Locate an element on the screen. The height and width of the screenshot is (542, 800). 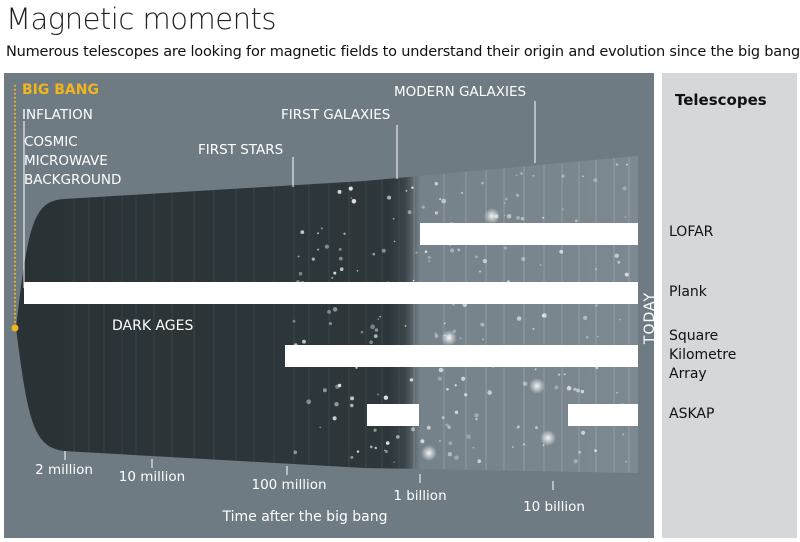
big-bang-point is located at coordinates (15, 328).